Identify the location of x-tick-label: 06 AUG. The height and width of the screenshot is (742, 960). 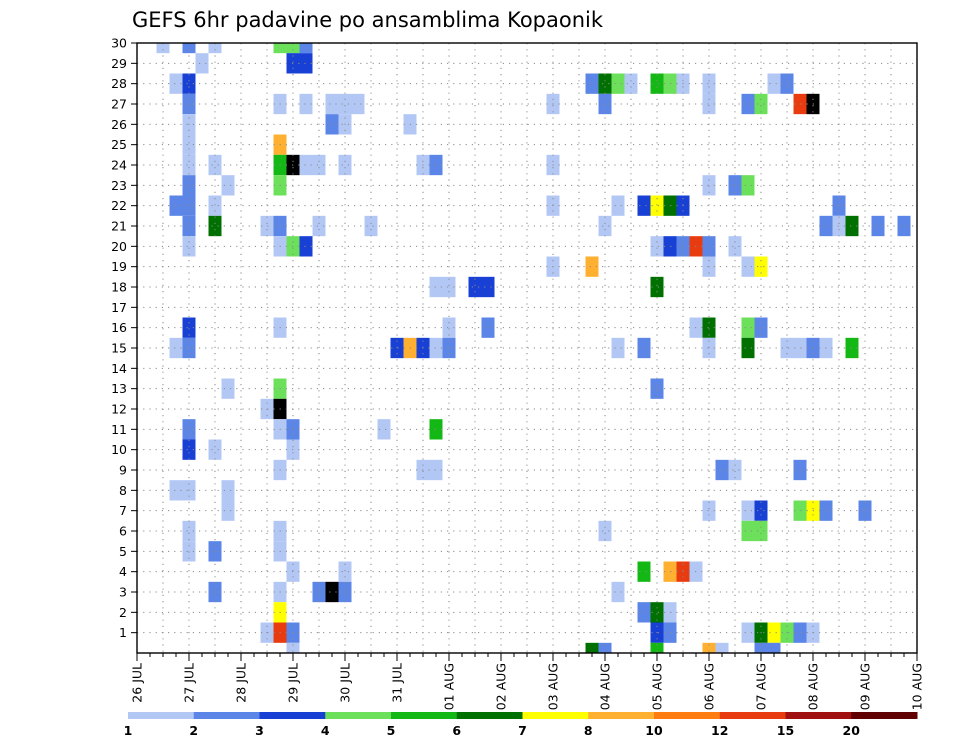
(709, 686).